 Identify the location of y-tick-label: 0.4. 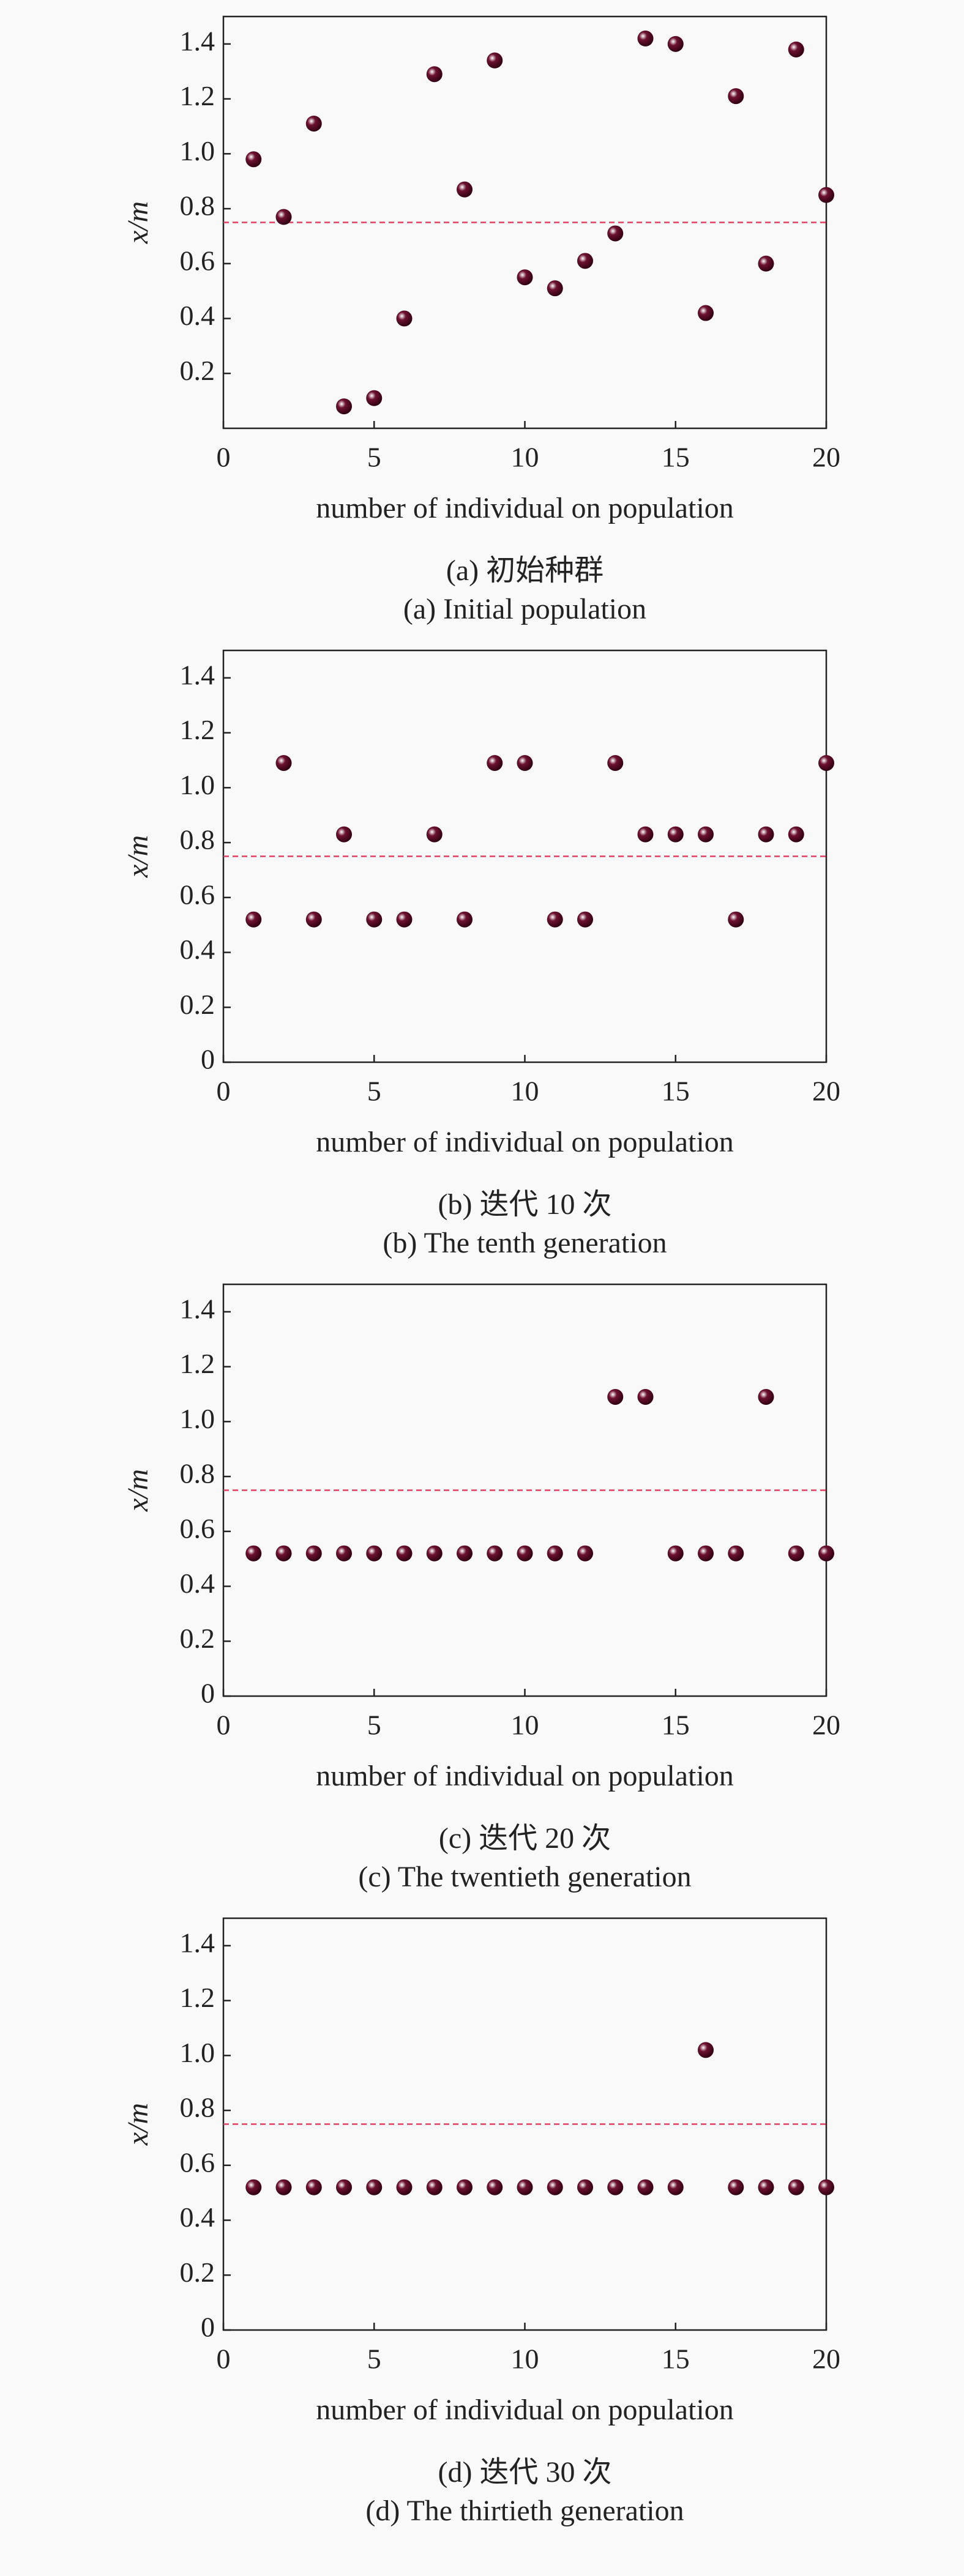
(197, 950).